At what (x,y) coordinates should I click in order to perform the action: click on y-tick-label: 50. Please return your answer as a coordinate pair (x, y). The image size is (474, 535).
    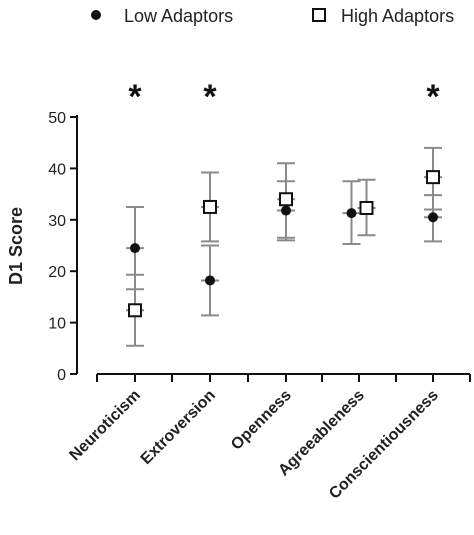
    Looking at the image, I should click on (57, 118).